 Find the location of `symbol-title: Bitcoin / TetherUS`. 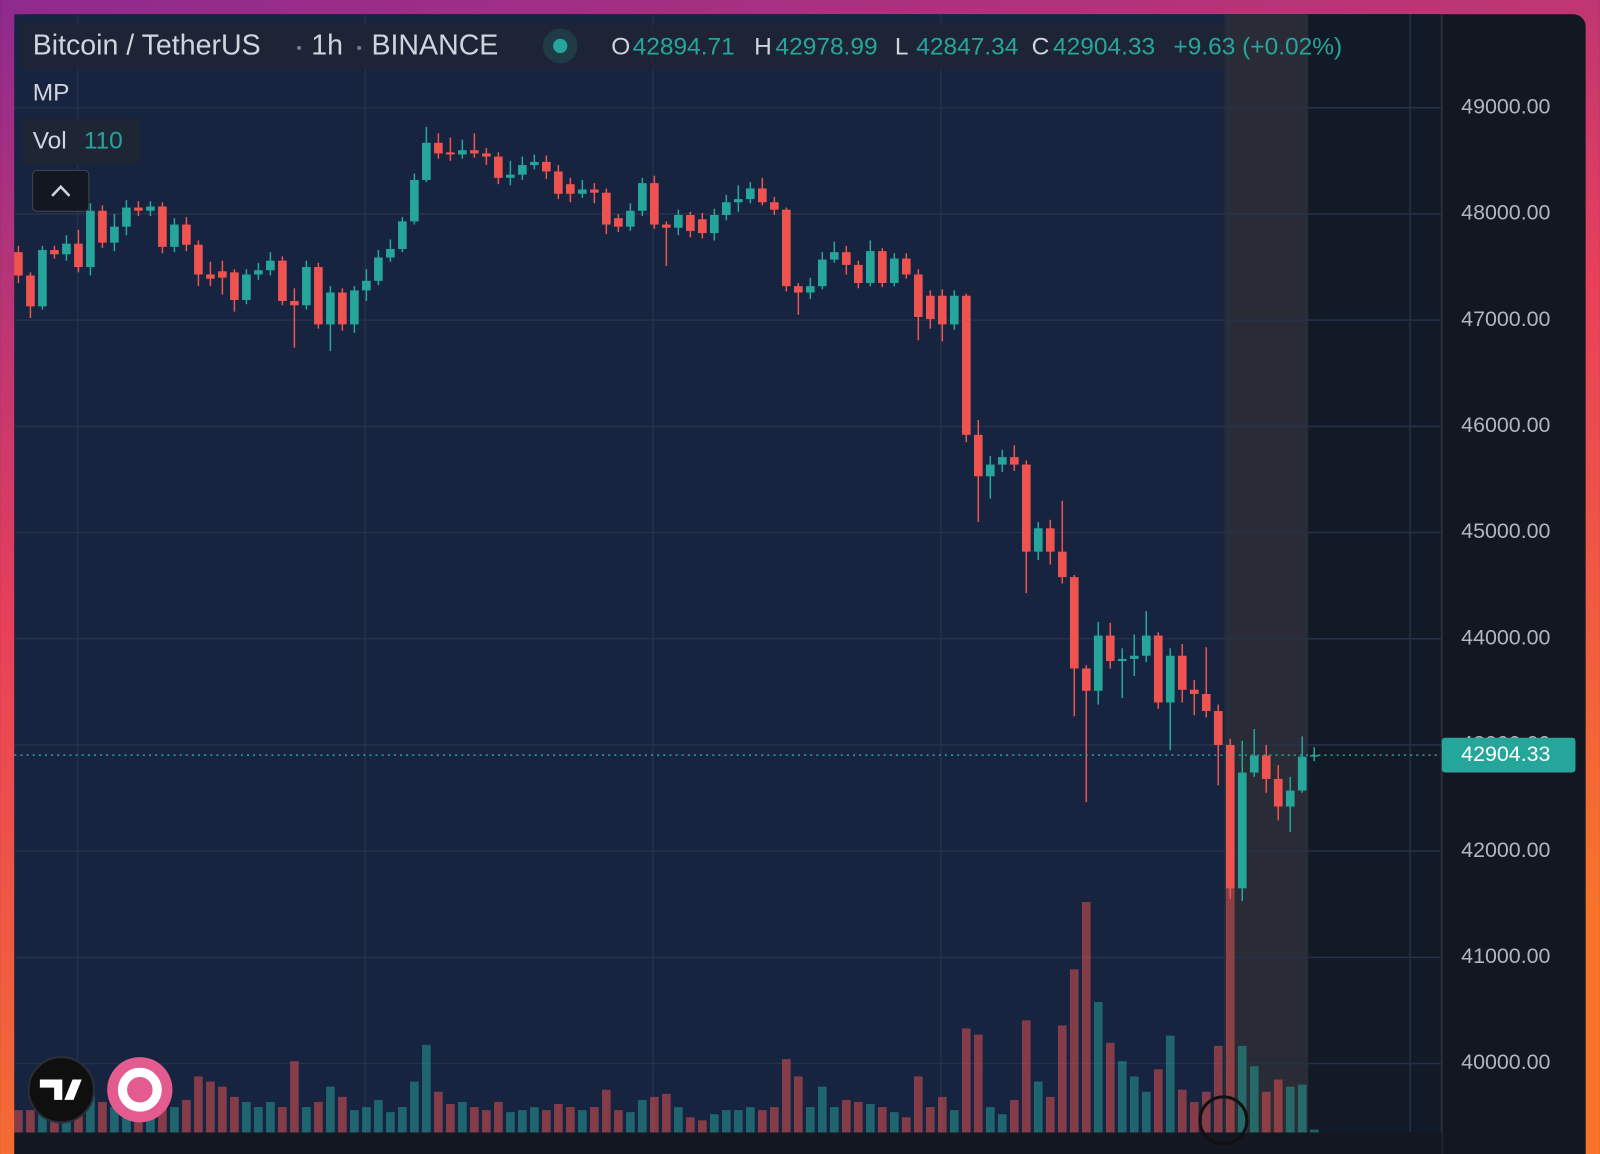

symbol-title: Bitcoin / TetherUS is located at coordinates (147, 45).